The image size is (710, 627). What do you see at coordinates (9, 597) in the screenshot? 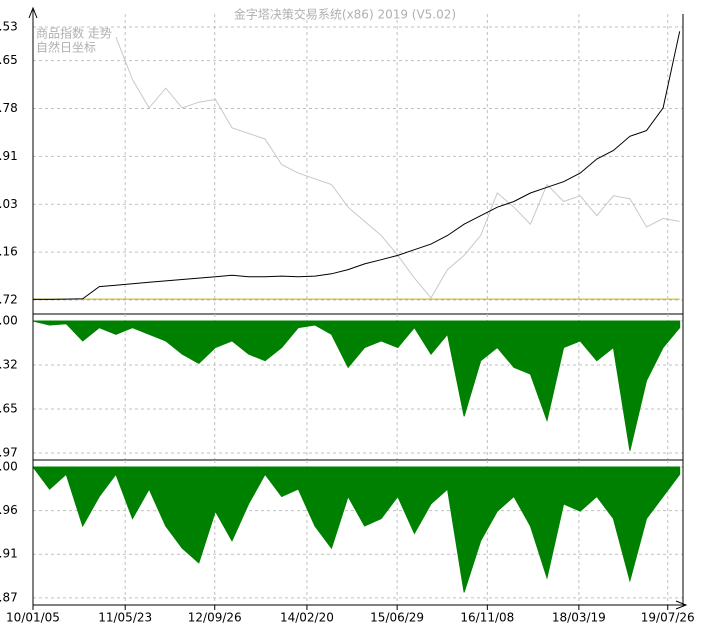
I see `y-tick-label: 8.87` at bounding box center [9, 597].